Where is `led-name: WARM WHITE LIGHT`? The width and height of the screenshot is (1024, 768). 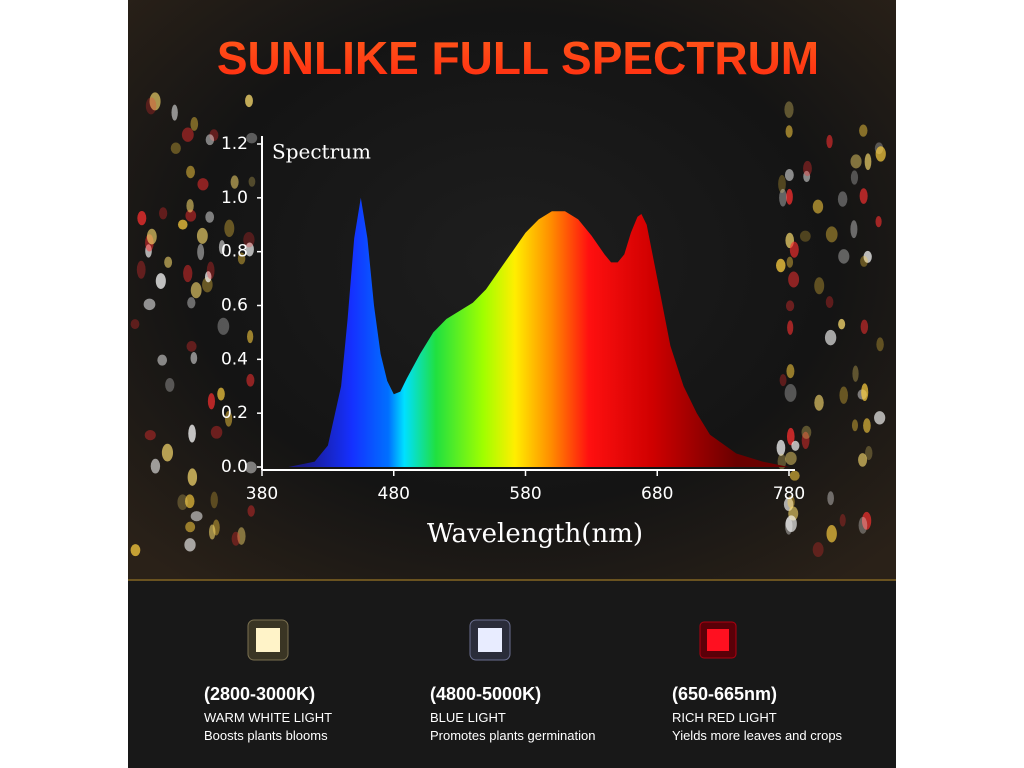
led-name: WARM WHITE LIGHT is located at coordinates (268, 717).